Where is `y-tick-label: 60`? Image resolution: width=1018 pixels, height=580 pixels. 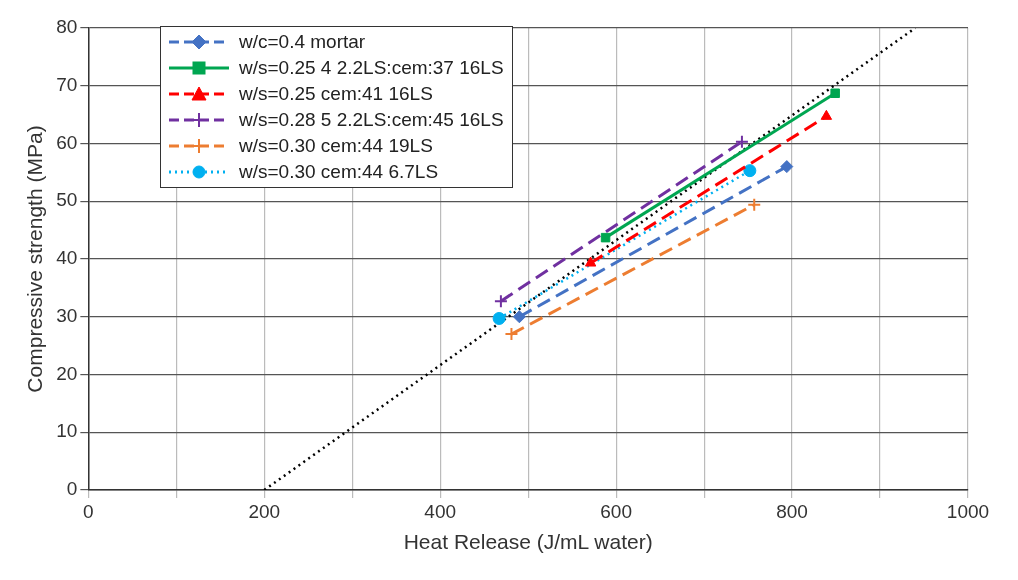
y-tick-label: 60 is located at coordinates (67, 142).